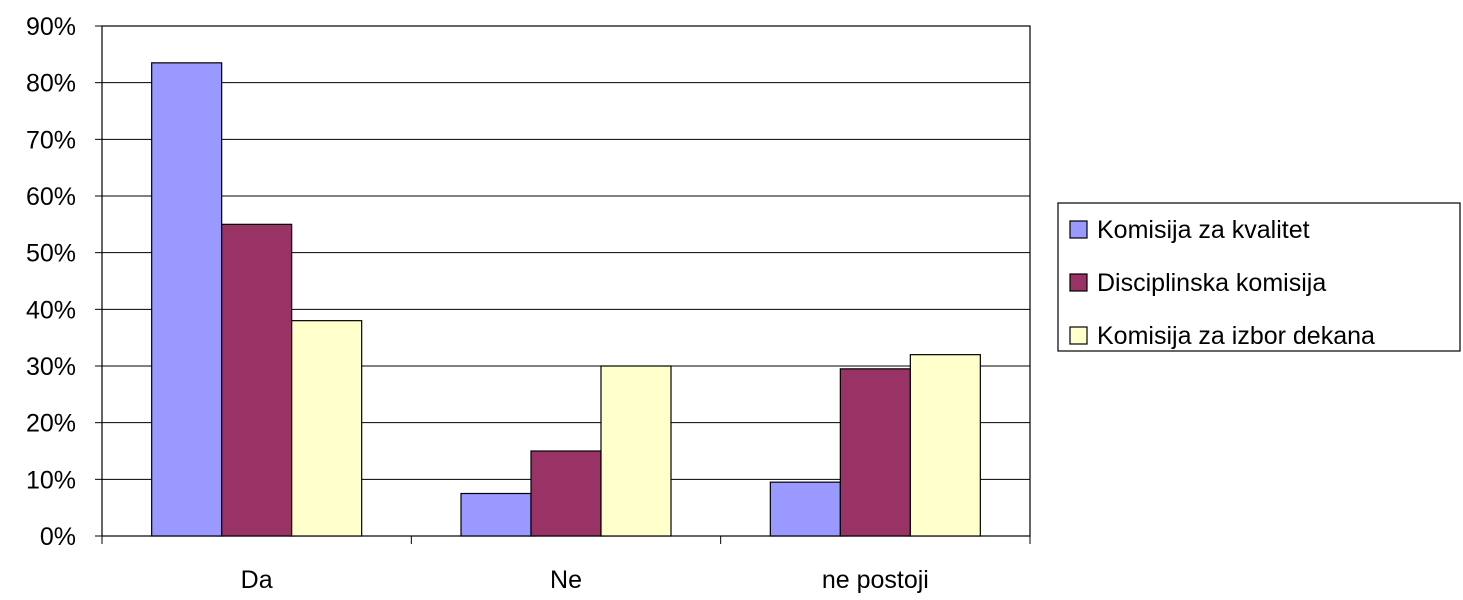 The height and width of the screenshot is (600, 1463). What do you see at coordinates (327, 428) in the screenshot?
I see `bar-komisija-za-izbor-dekana-da` at bounding box center [327, 428].